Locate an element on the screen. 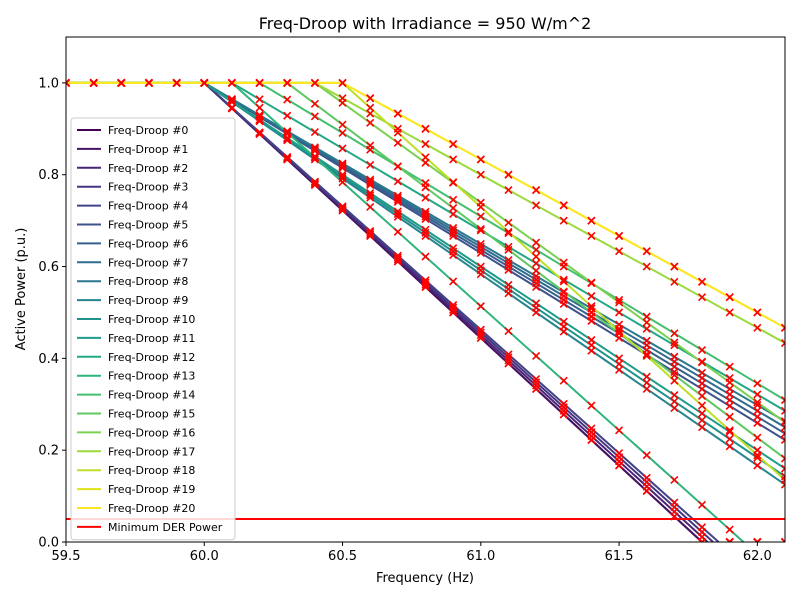 Image resolution: width=800 pixels, height=600 pixels. x-tick-label: 59.5 is located at coordinates (66, 556).